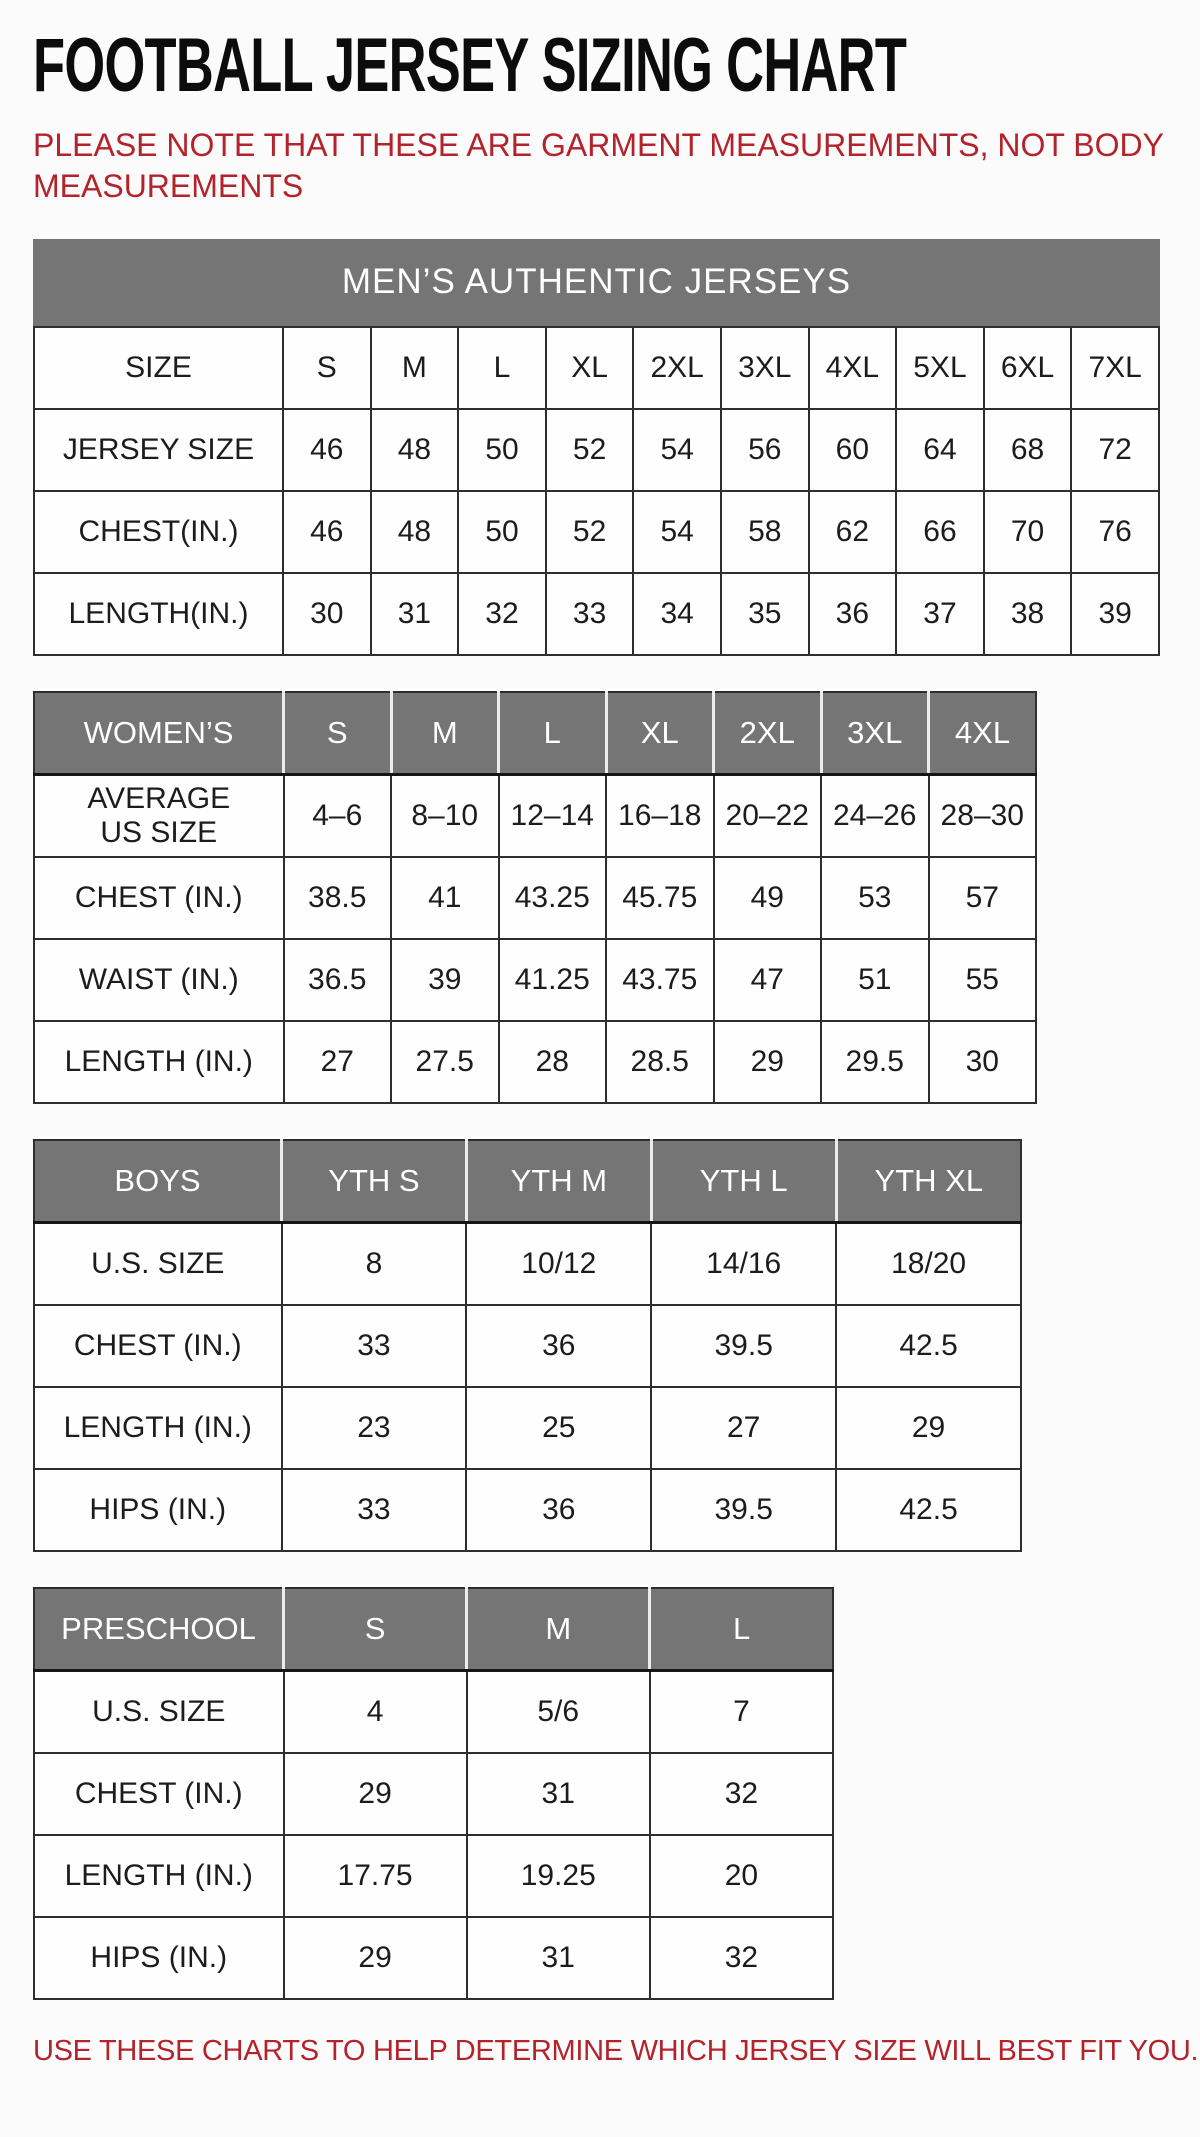 The image size is (1200, 2137). What do you see at coordinates (158, 1427) in the screenshot?
I see `boys-row-label: LENGTH (IN.)` at bounding box center [158, 1427].